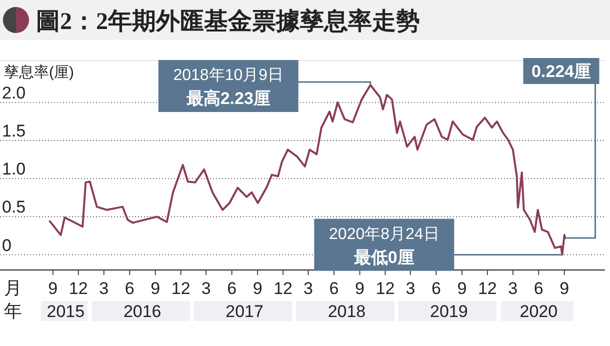 The image size is (610, 346). Describe the element at coordinates (227, 98) in the screenshot. I see `annotation: 最高2.23厘` at that location.